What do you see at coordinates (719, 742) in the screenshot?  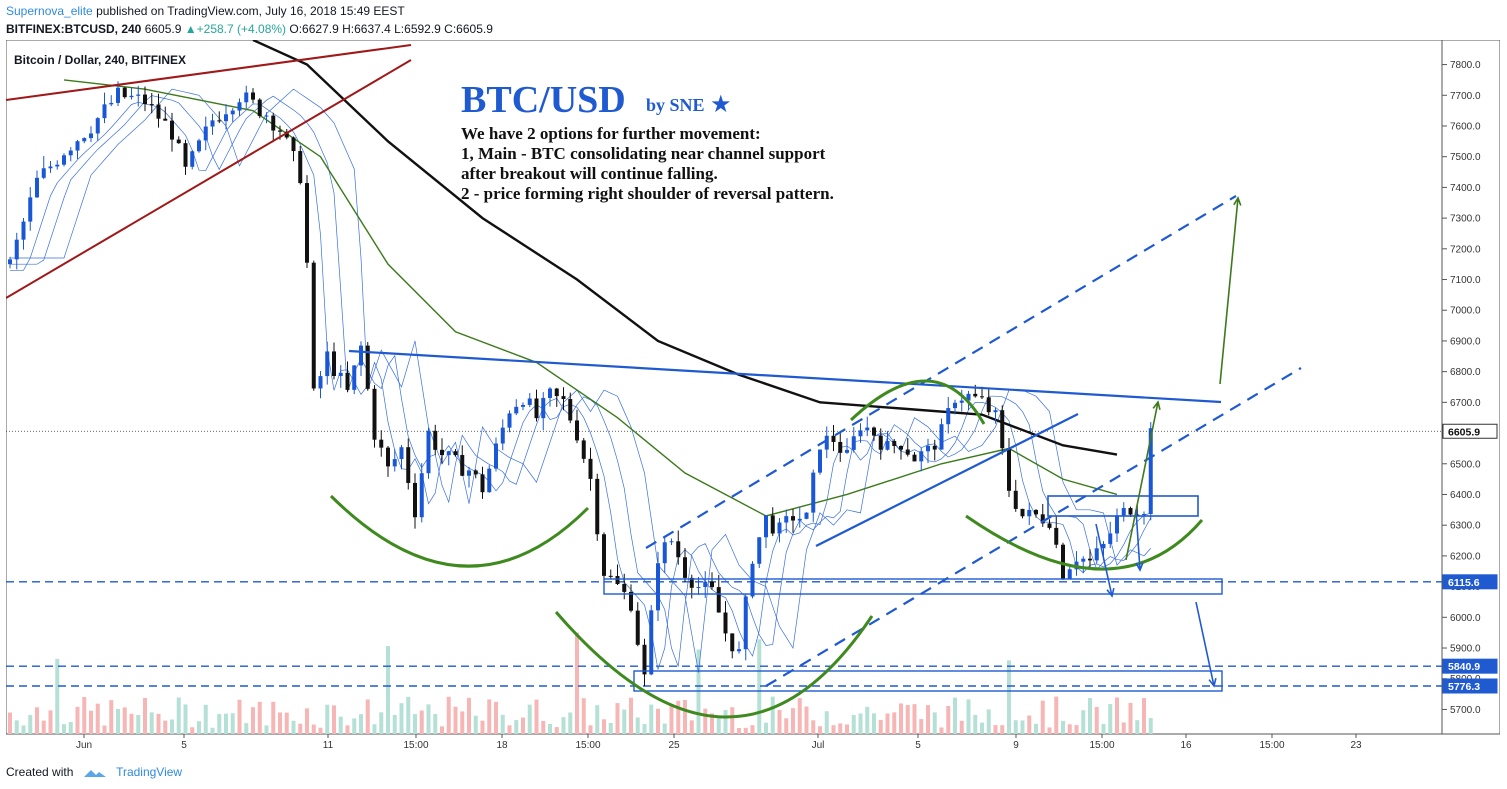 I see `x-axis-labels: Jun 5 11 15:00 18 15:00 25 Jul 5 9 15:00 16 15:00 23` at bounding box center [719, 742].